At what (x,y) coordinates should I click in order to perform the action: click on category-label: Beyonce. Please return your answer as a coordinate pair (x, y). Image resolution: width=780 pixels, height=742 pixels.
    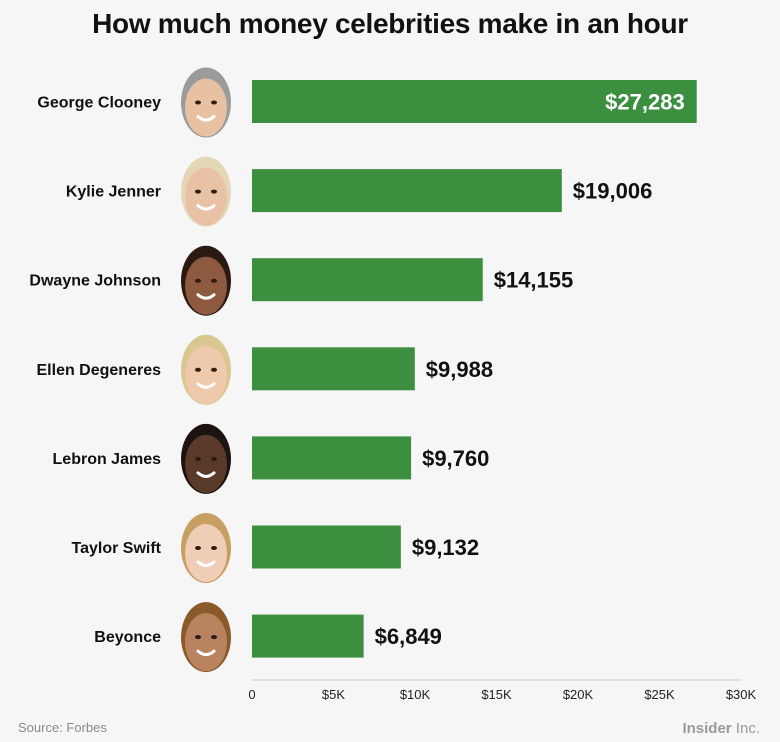
    Looking at the image, I should click on (127, 637).